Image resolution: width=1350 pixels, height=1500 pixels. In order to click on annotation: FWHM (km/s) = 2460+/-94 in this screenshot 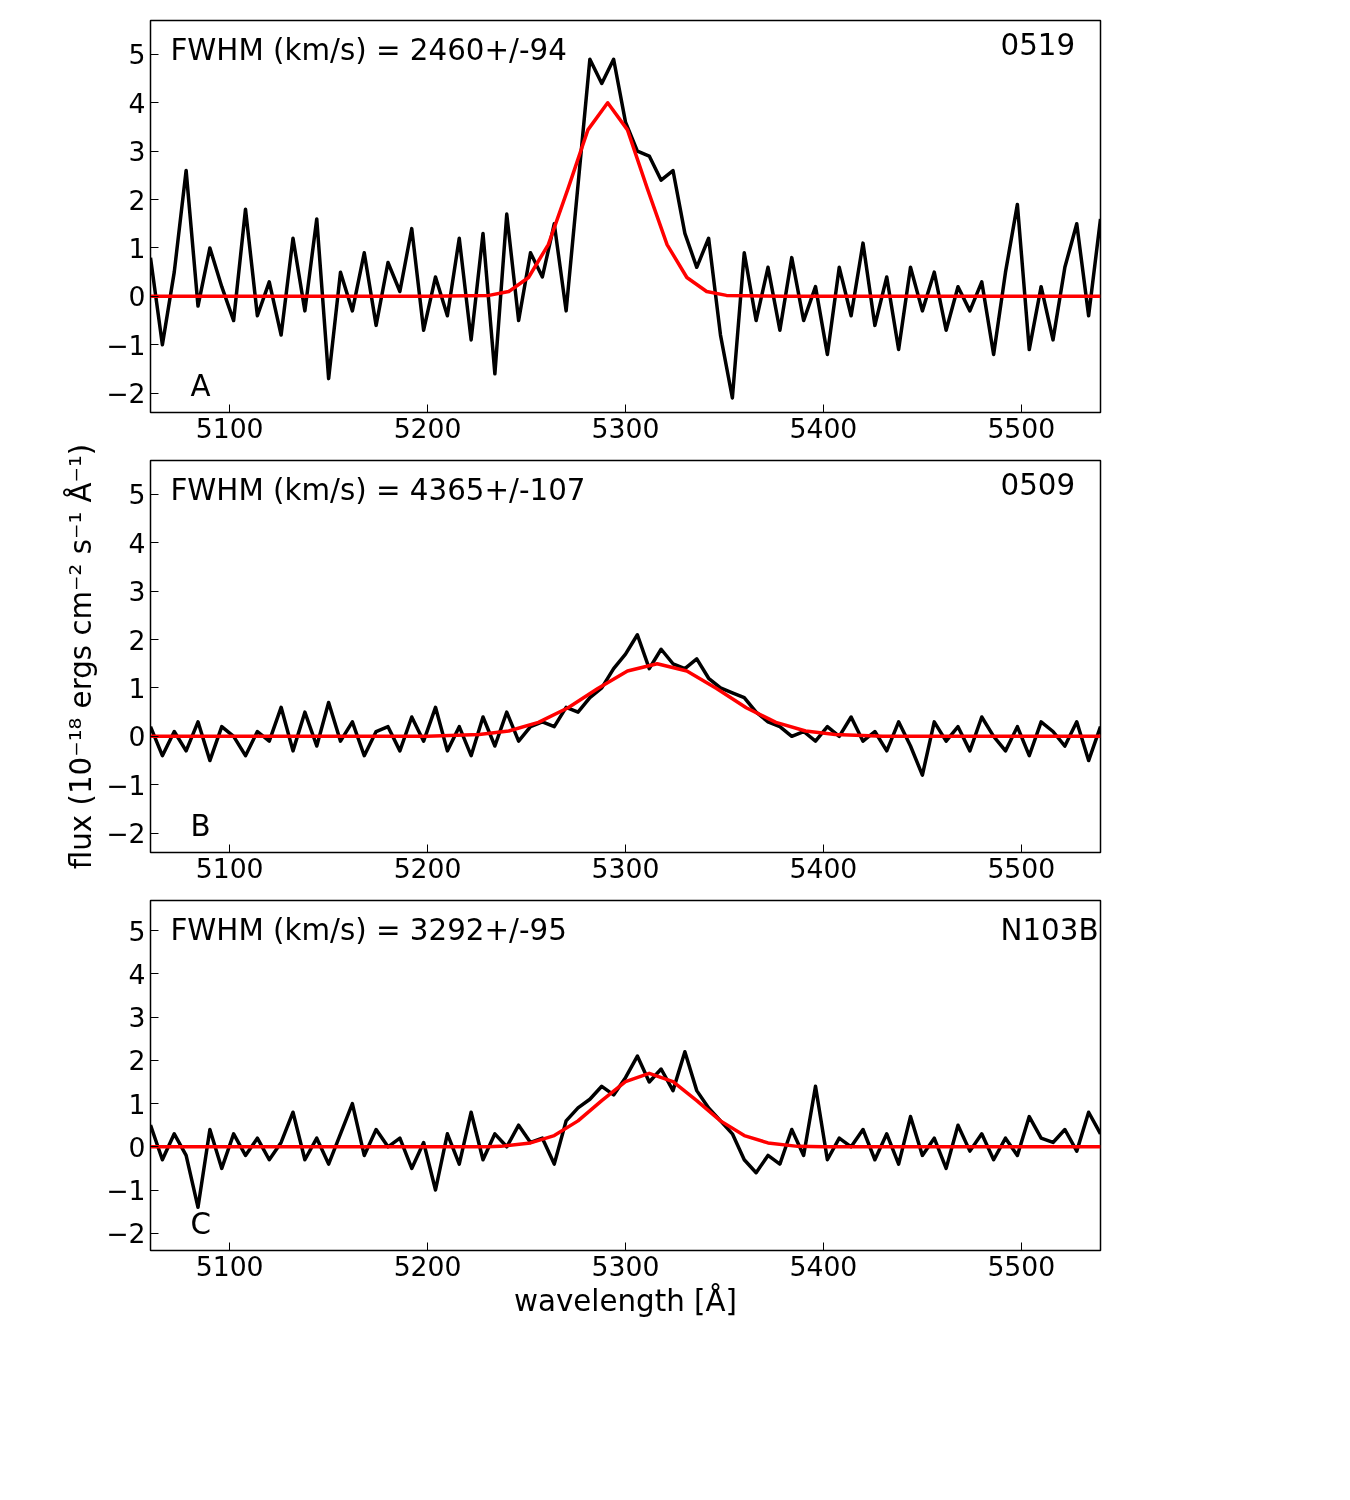, I will do `click(368, 49)`.